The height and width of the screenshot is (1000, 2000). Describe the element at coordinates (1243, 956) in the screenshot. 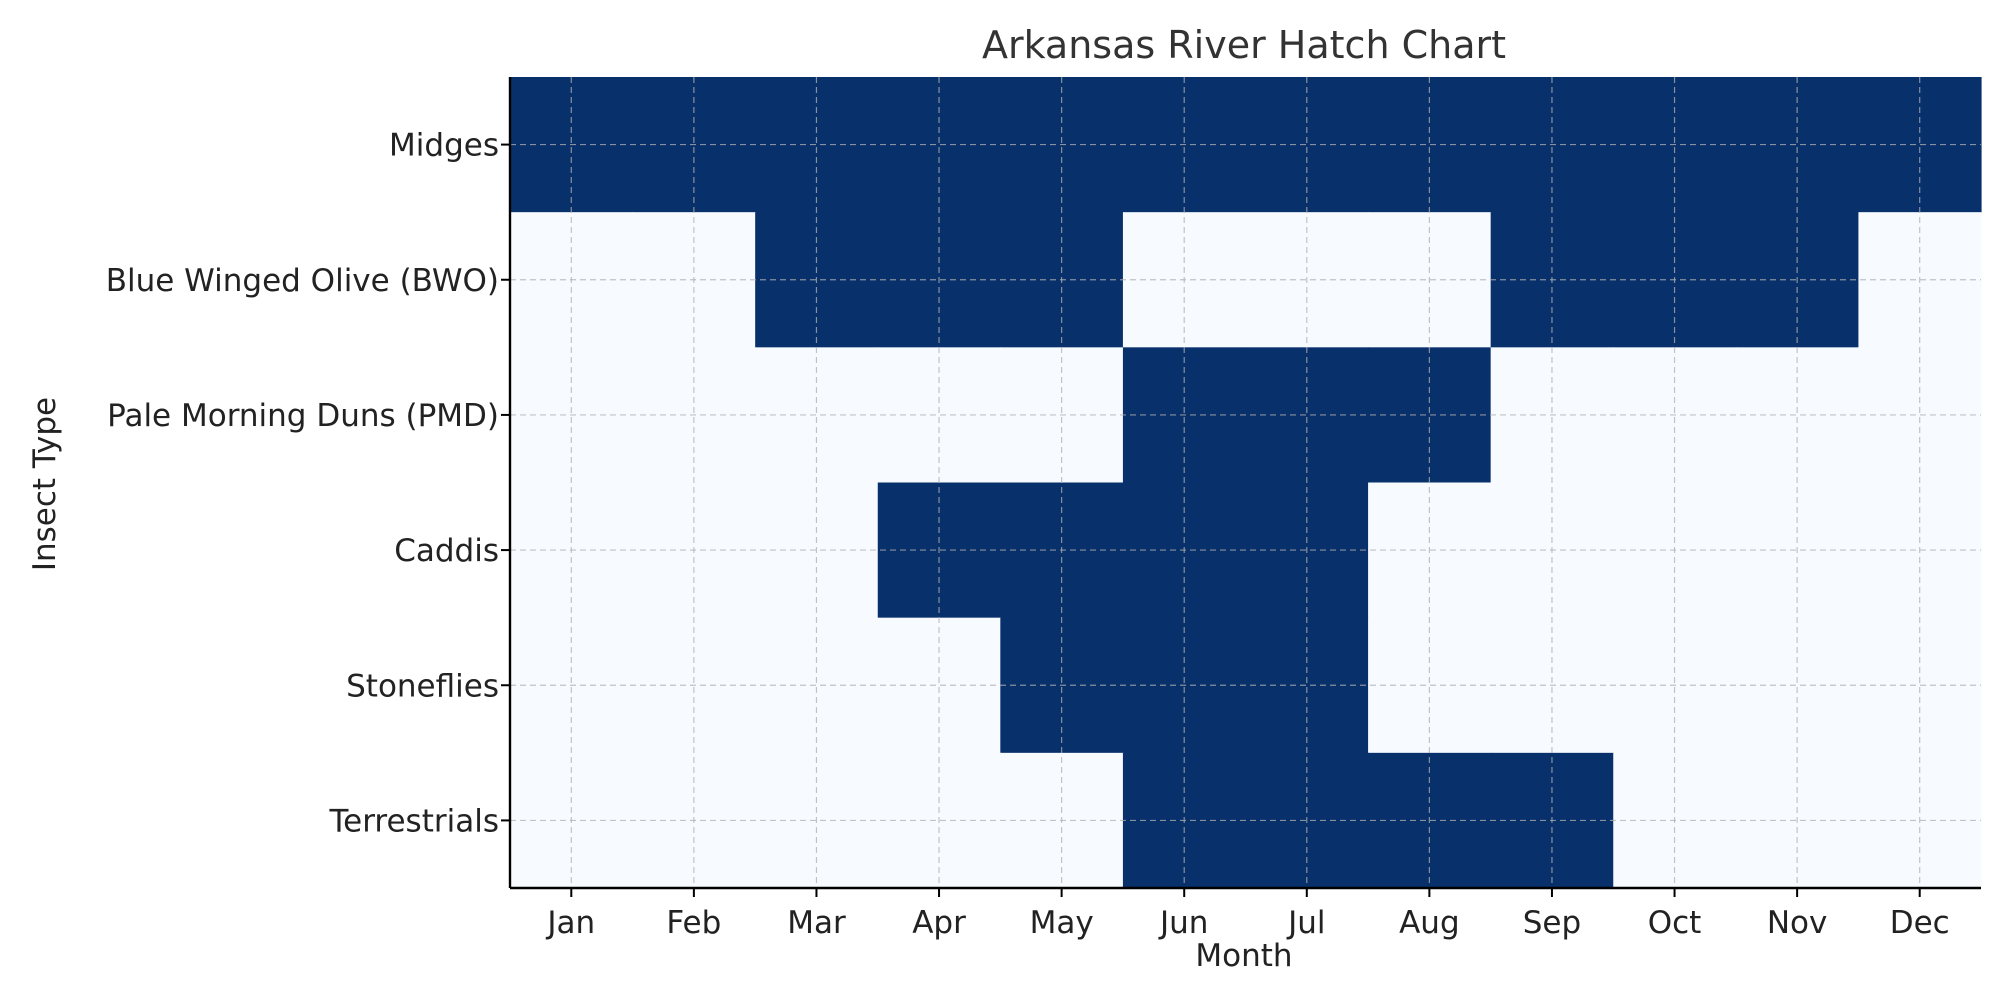

I see `x-axis-label: Month` at that location.